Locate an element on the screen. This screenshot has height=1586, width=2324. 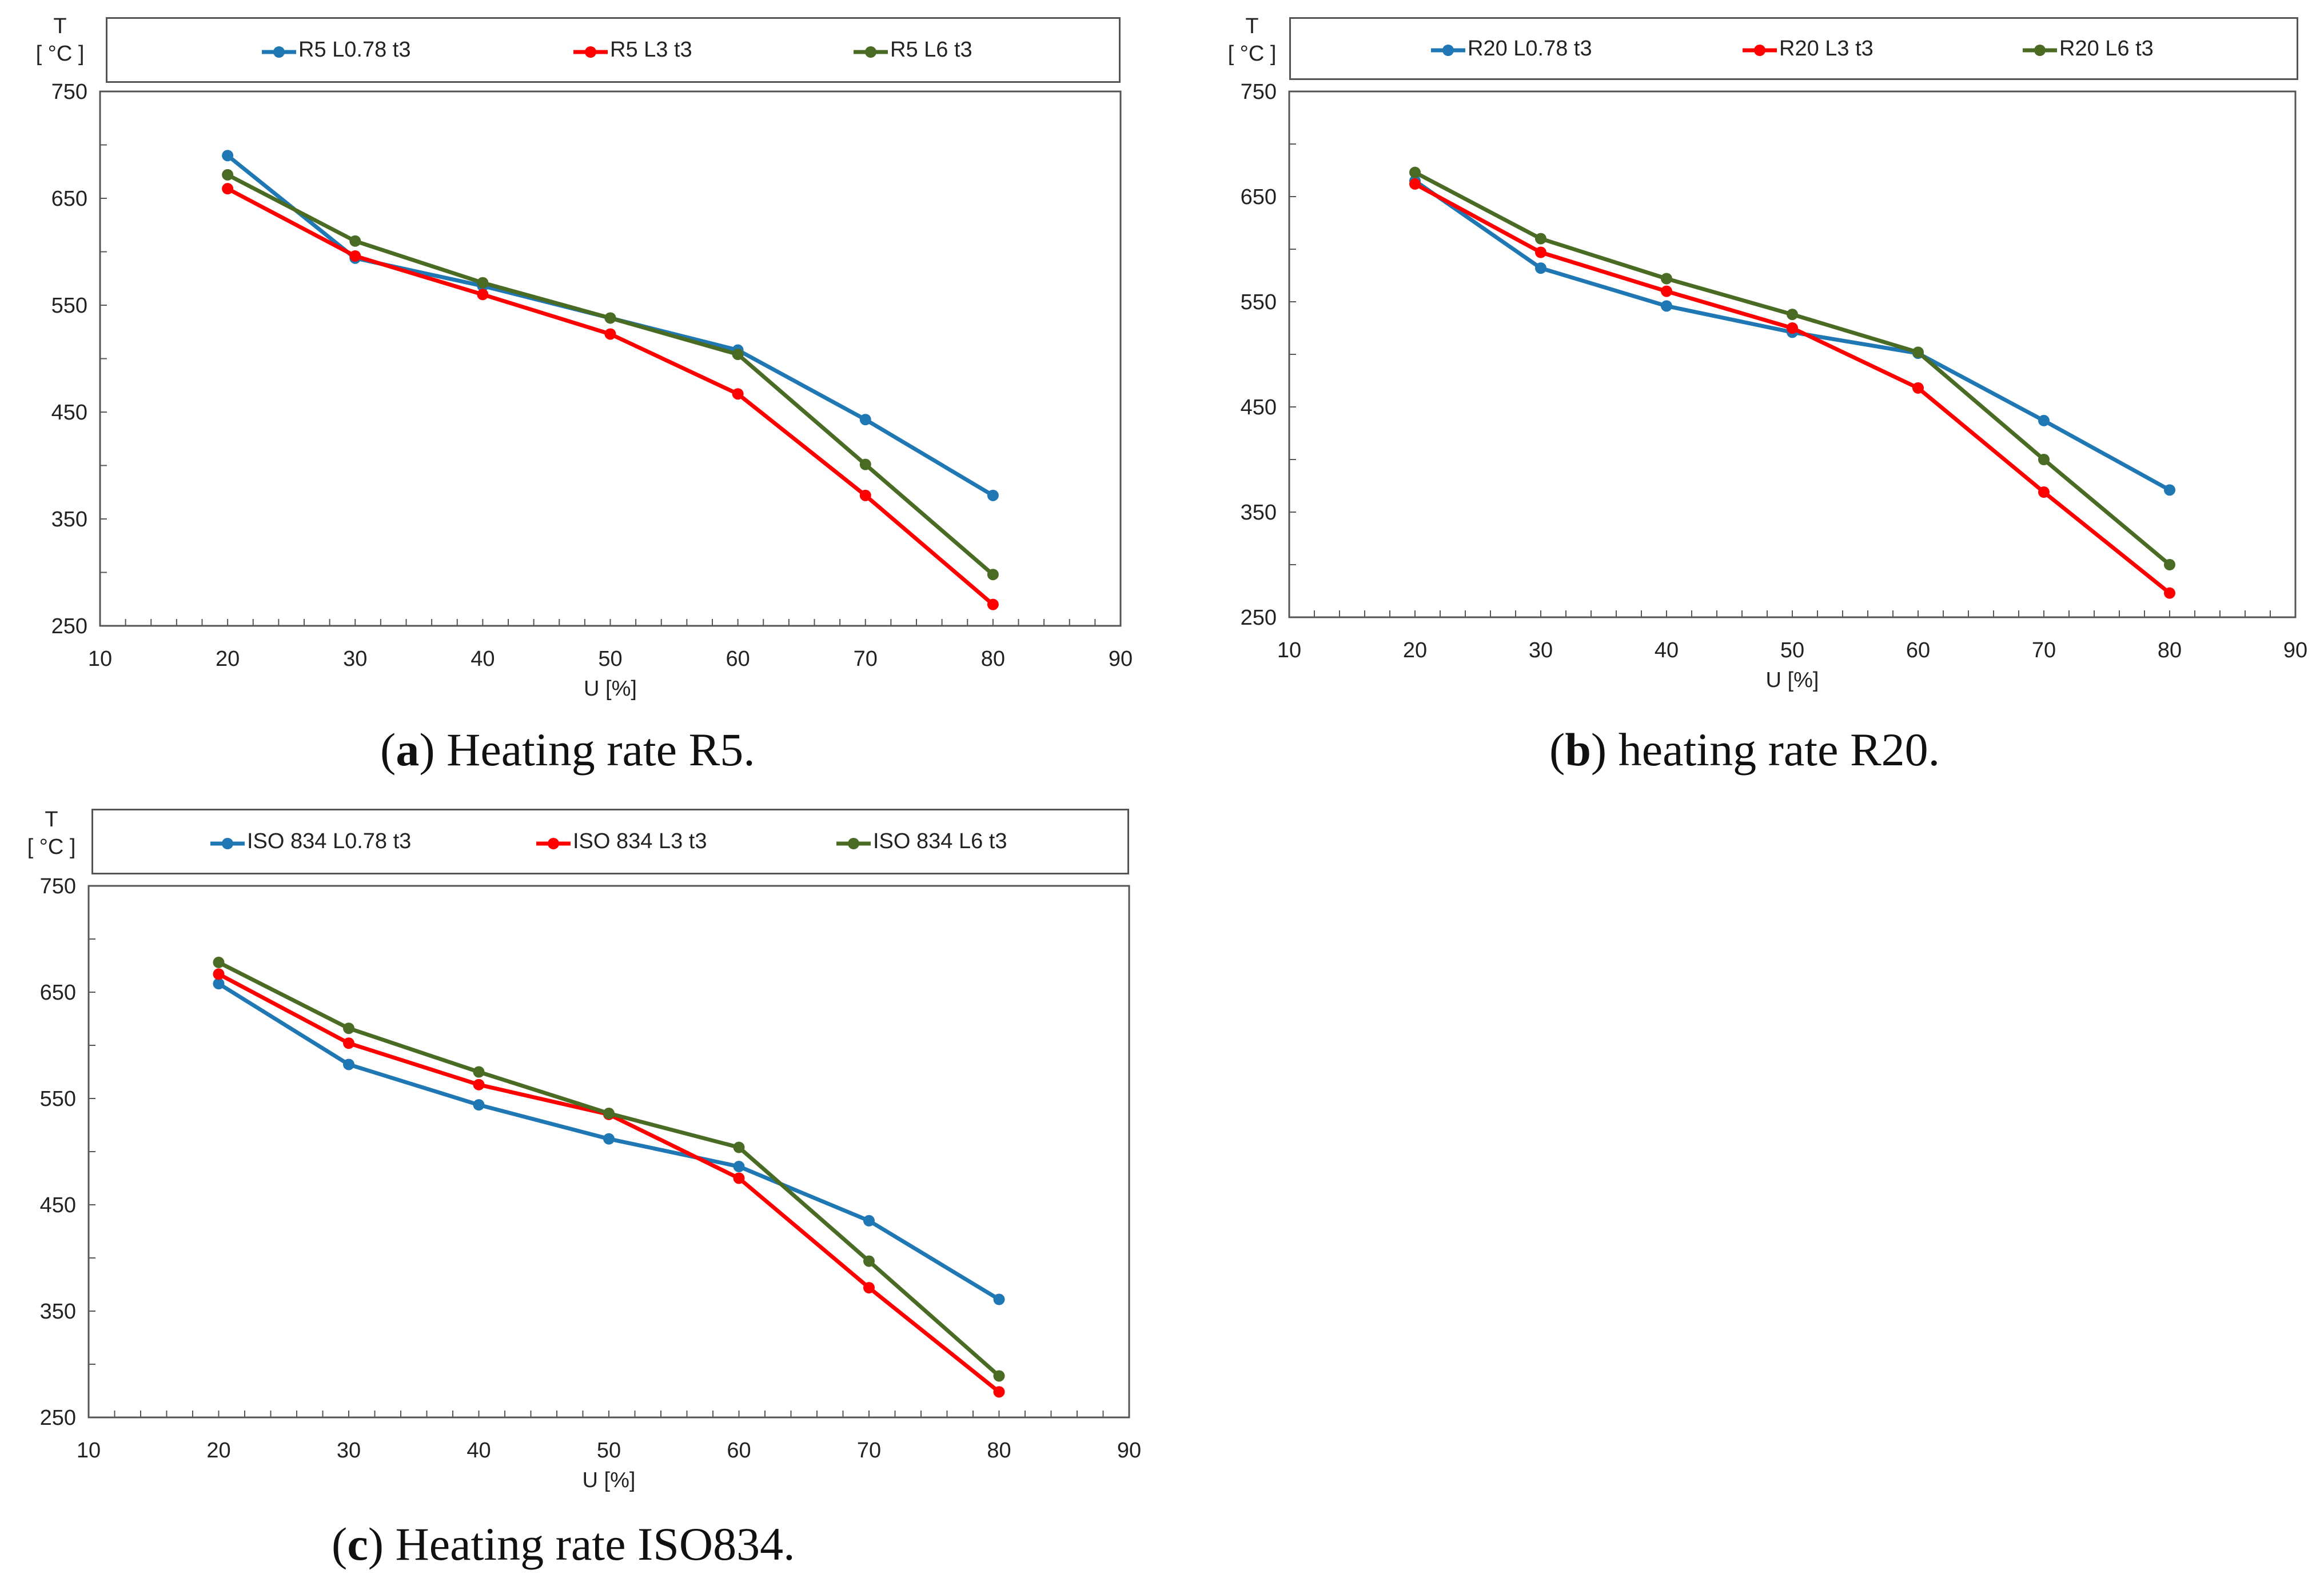
caption-a: (a) Heating rate R5. is located at coordinates (567, 750).